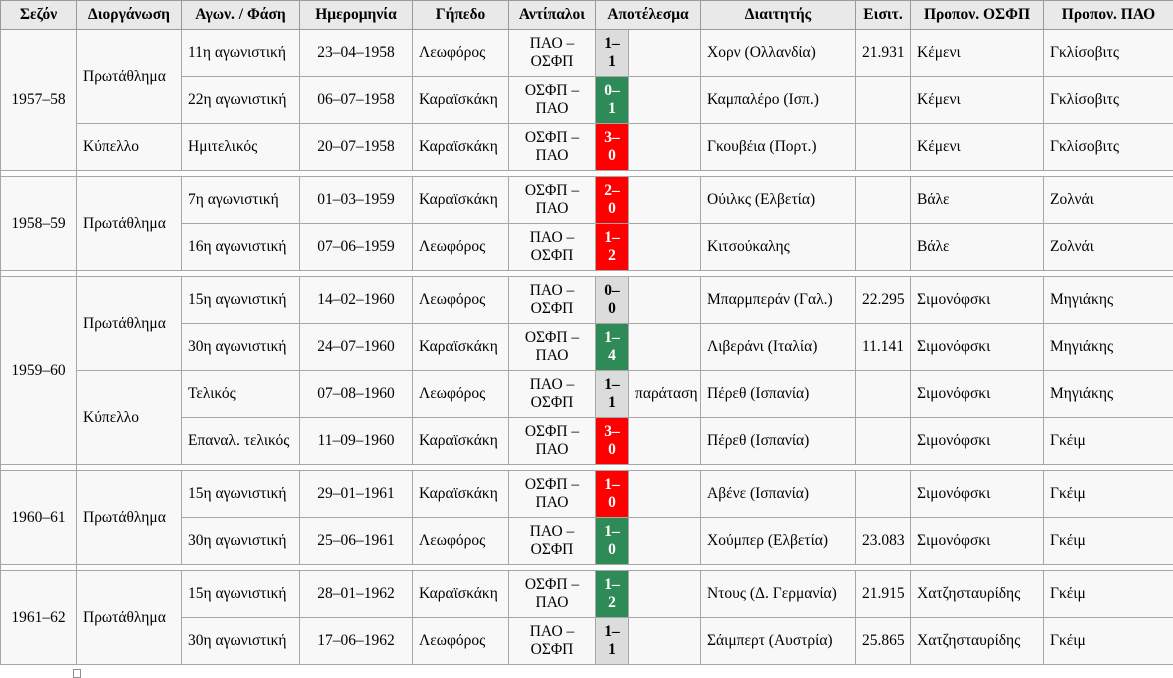 This screenshot has height=678, width=1173. What do you see at coordinates (240, 200) in the screenshot?
I see `phase-cell: 7η αγωνιστική` at bounding box center [240, 200].